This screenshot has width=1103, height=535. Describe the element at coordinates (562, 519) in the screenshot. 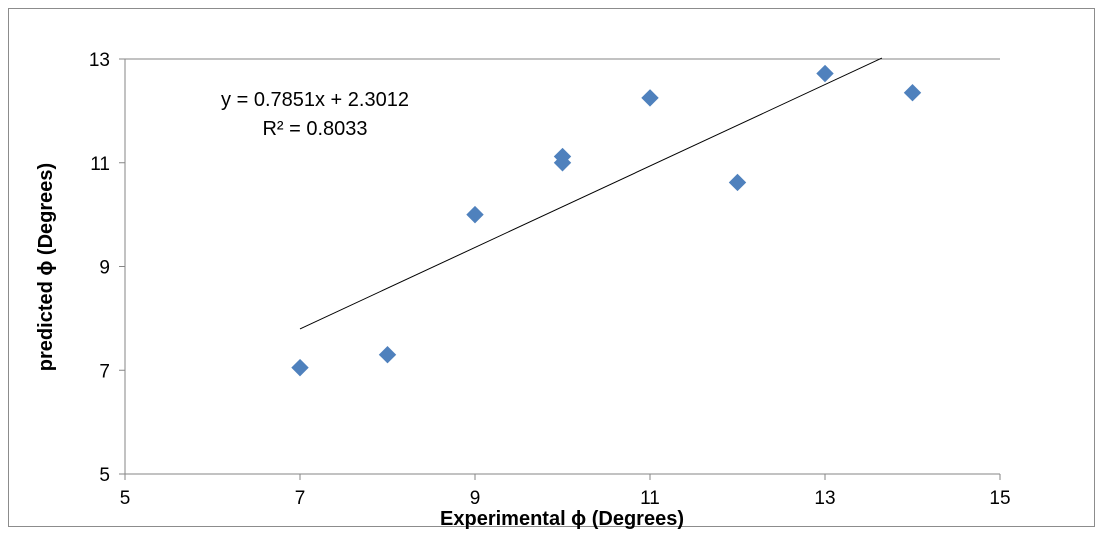

I see `x-axis-title: Experimental ϕ (Degrees)` at that location.